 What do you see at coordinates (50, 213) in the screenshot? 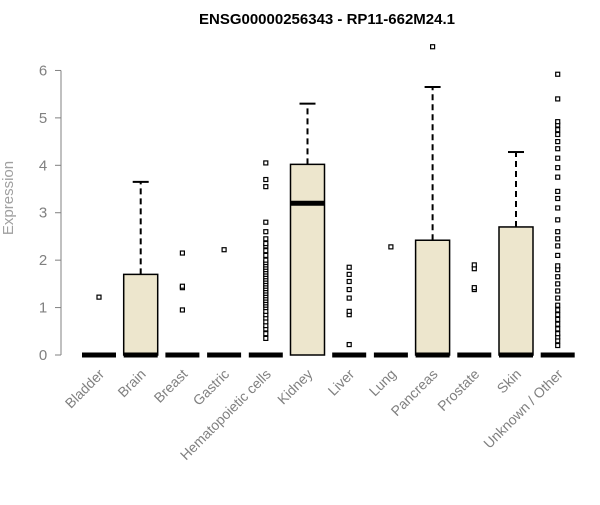
I see `y-axis: 0 1 2 3 4 5 6` at bounding box center [50, 213].